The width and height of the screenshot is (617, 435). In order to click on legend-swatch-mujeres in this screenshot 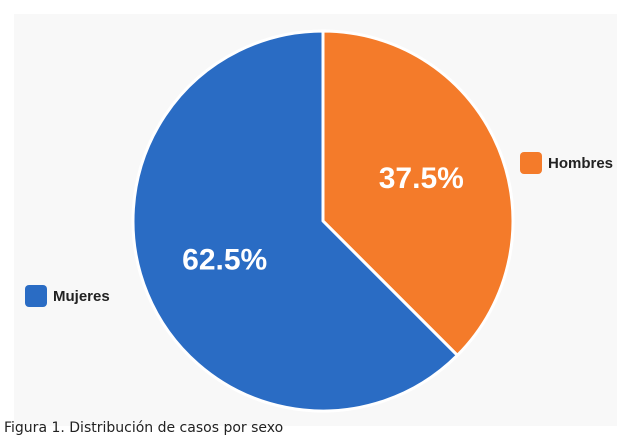, I will do `click(36, 296)`.